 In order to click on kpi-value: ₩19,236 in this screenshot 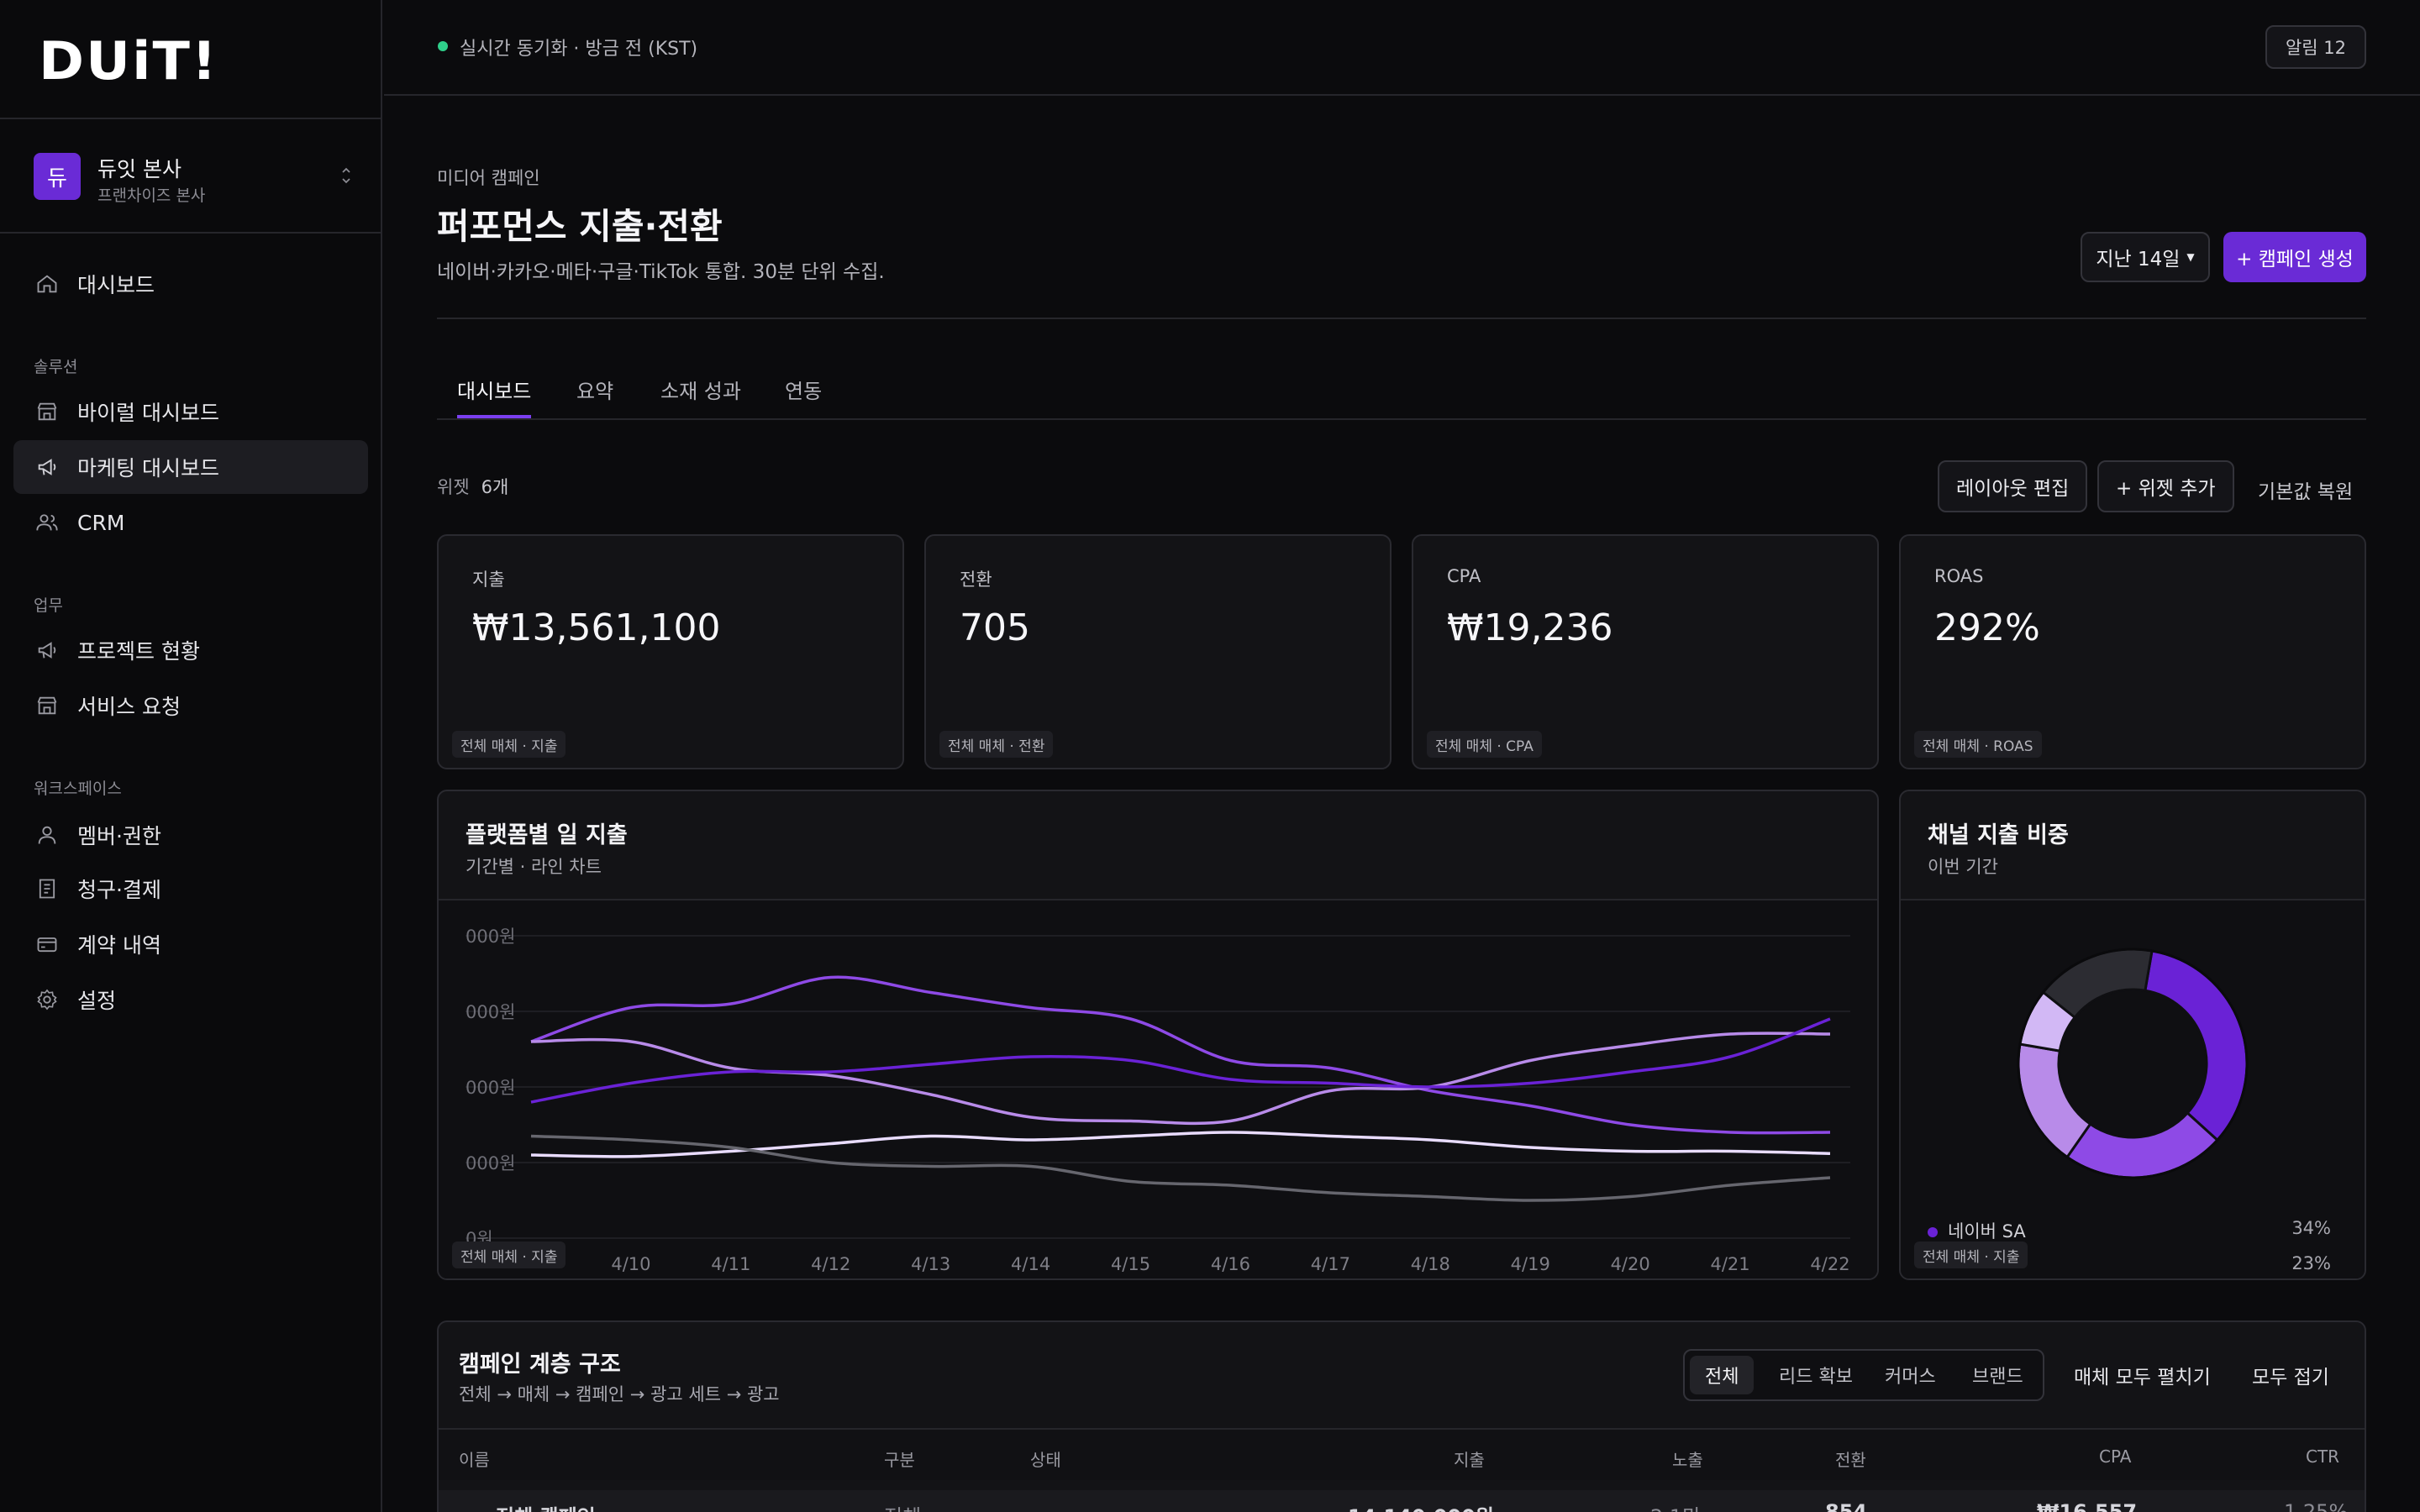, I will do `click(1530, 627)`.